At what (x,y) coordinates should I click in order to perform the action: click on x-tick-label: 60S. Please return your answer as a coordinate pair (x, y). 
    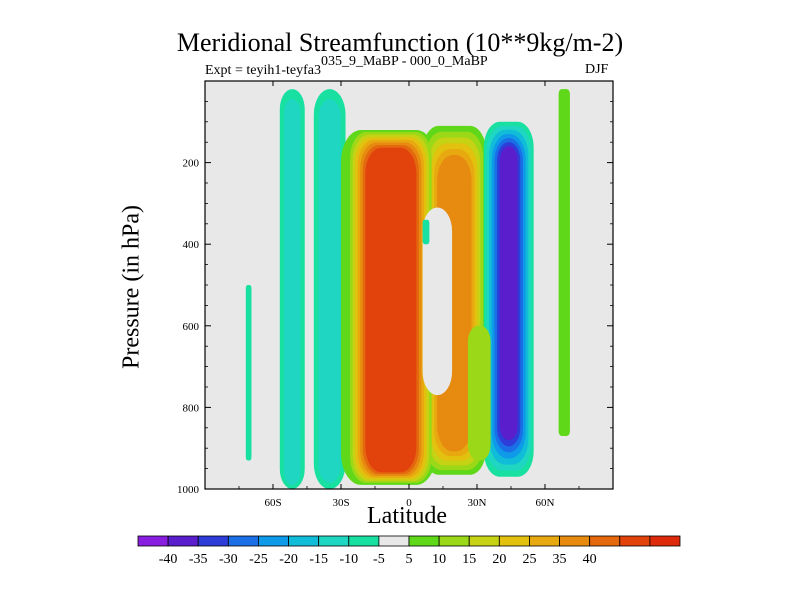
    Looking at the image, I should click on (272, 503).